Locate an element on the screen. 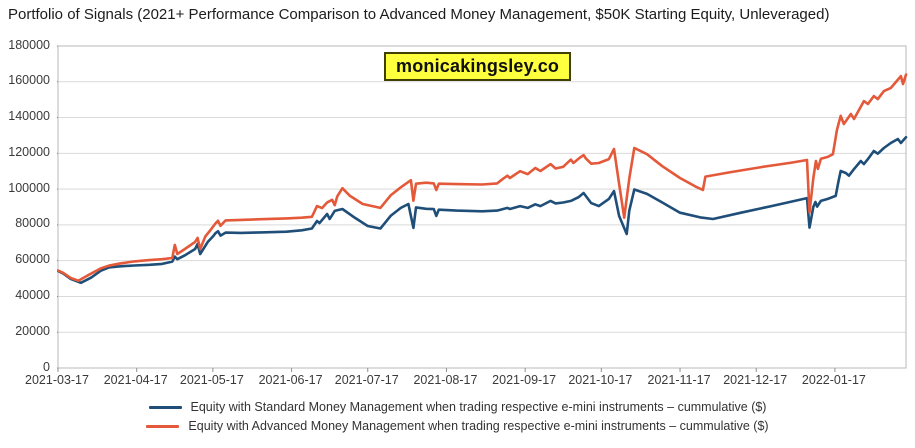  x-axis-label: 2021-06-17 is located at coordinates (290, 380).